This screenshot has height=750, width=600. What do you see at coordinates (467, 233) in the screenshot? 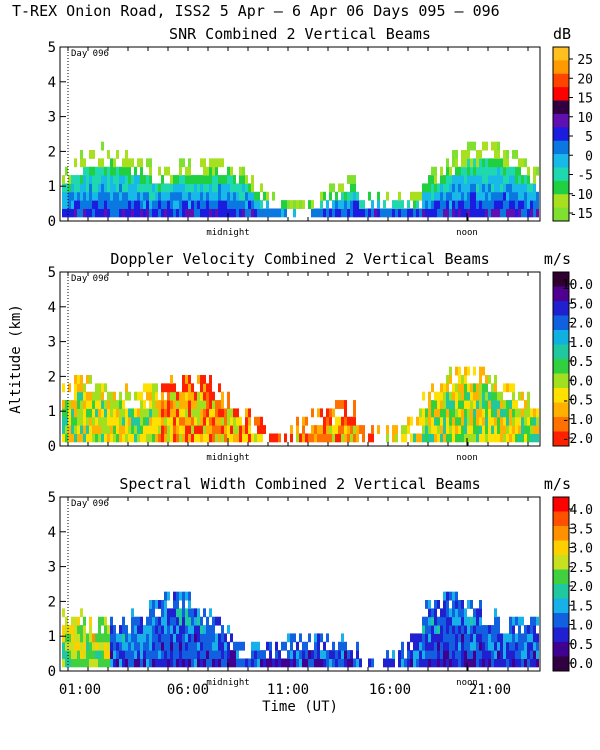
I see `marker-label: noon` at bounding box center [467, 233].